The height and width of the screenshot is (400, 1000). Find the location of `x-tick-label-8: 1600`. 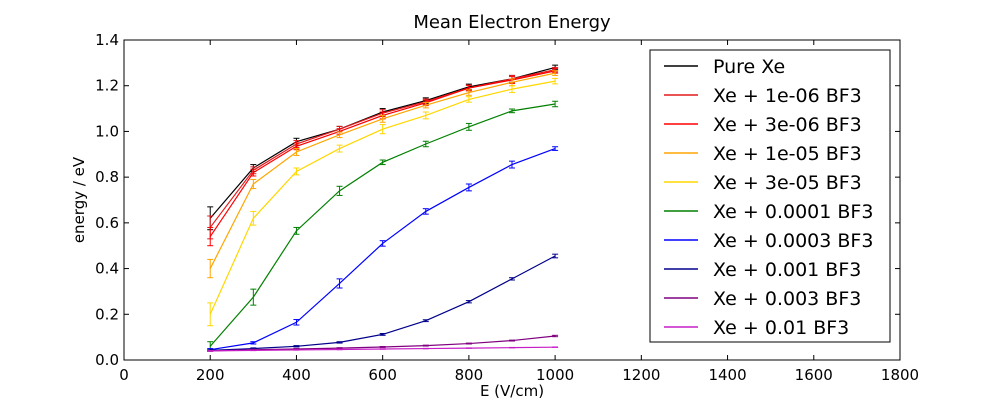

x-tick-label-8: 1600 is located at coordinates (814, 375).